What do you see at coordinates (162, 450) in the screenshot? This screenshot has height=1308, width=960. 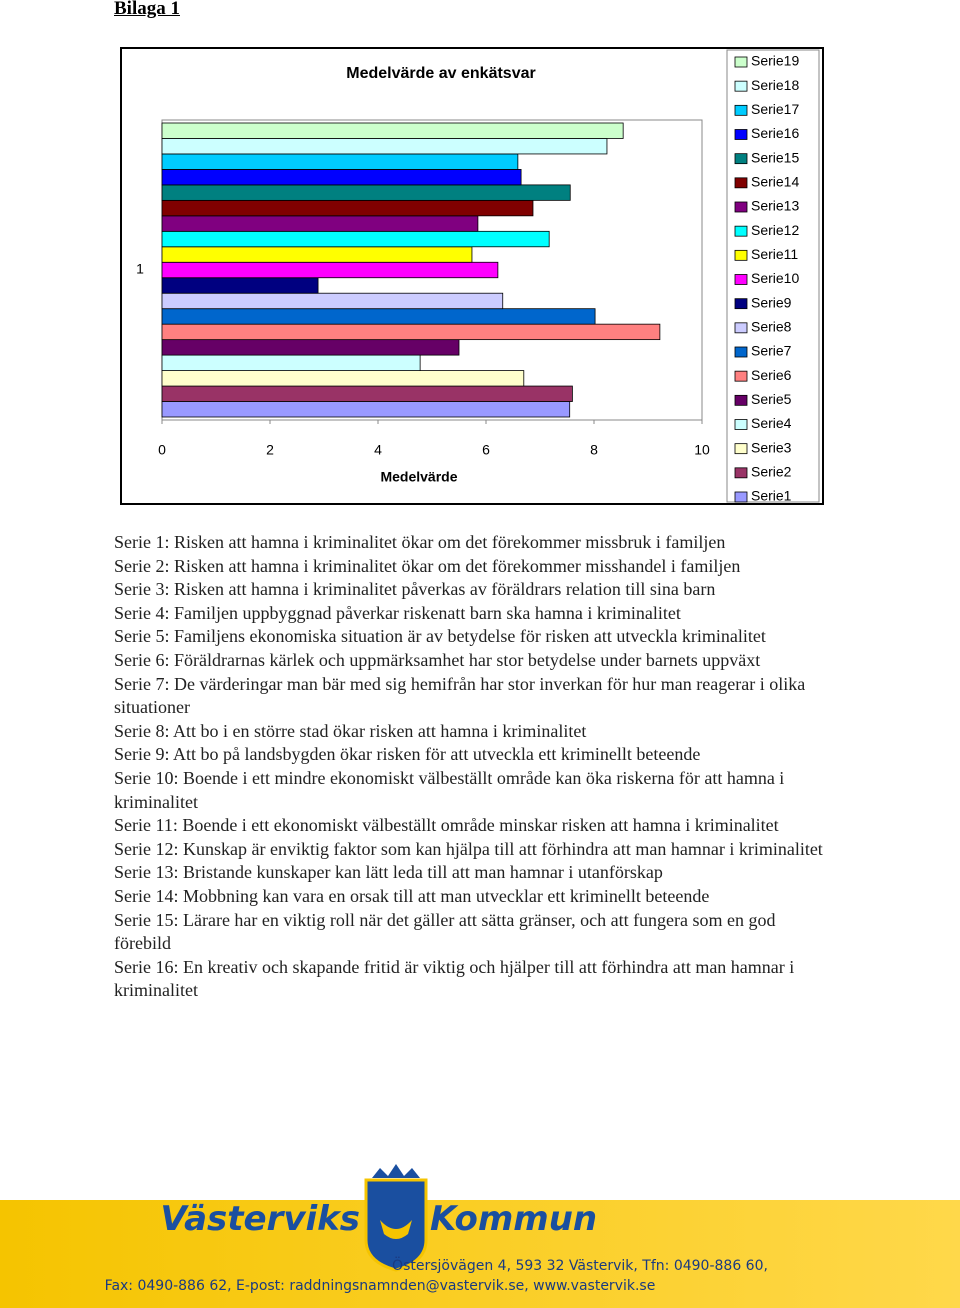 I see `x-tick-label: 0` at bounding box center [162, 450].